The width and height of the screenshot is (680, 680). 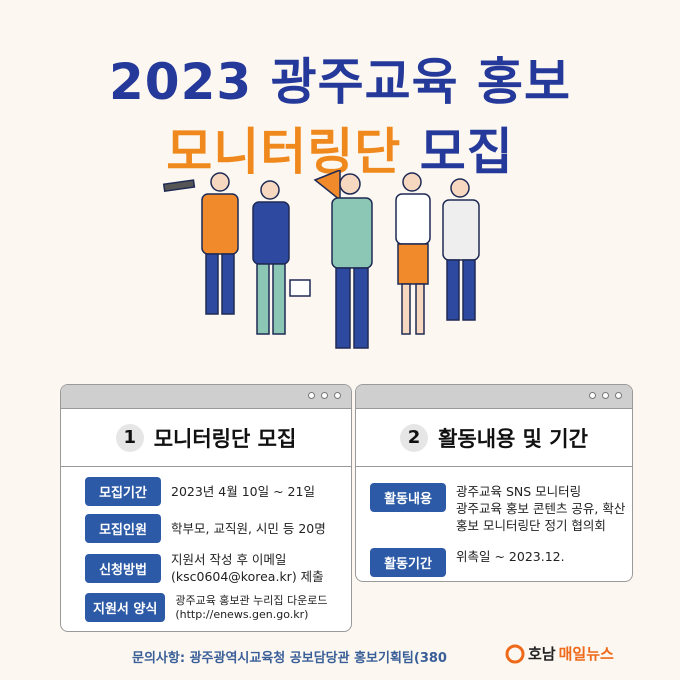 I want to click on value-line: (http://enews.gen.go.kr), so click(x=242, y=614).